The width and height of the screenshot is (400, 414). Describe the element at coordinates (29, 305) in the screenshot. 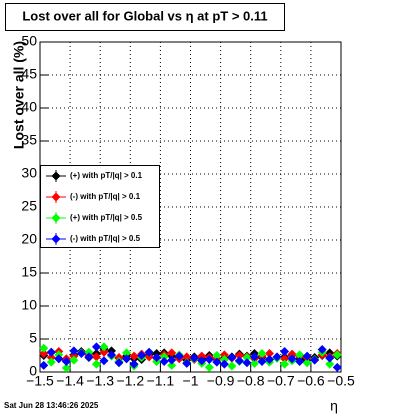

I see `y-tick-label: 10` at that location.